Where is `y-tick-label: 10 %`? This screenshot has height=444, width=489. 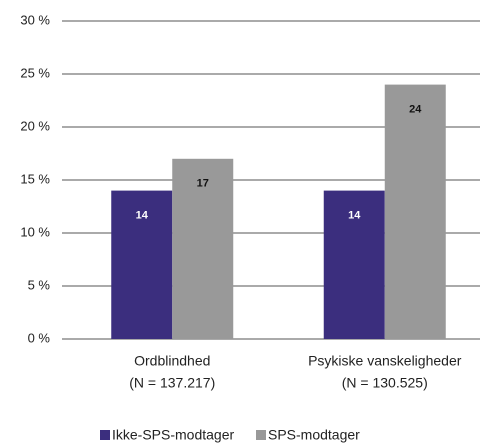
y-tick-label: 10 % is located at coordinates (35, 231).